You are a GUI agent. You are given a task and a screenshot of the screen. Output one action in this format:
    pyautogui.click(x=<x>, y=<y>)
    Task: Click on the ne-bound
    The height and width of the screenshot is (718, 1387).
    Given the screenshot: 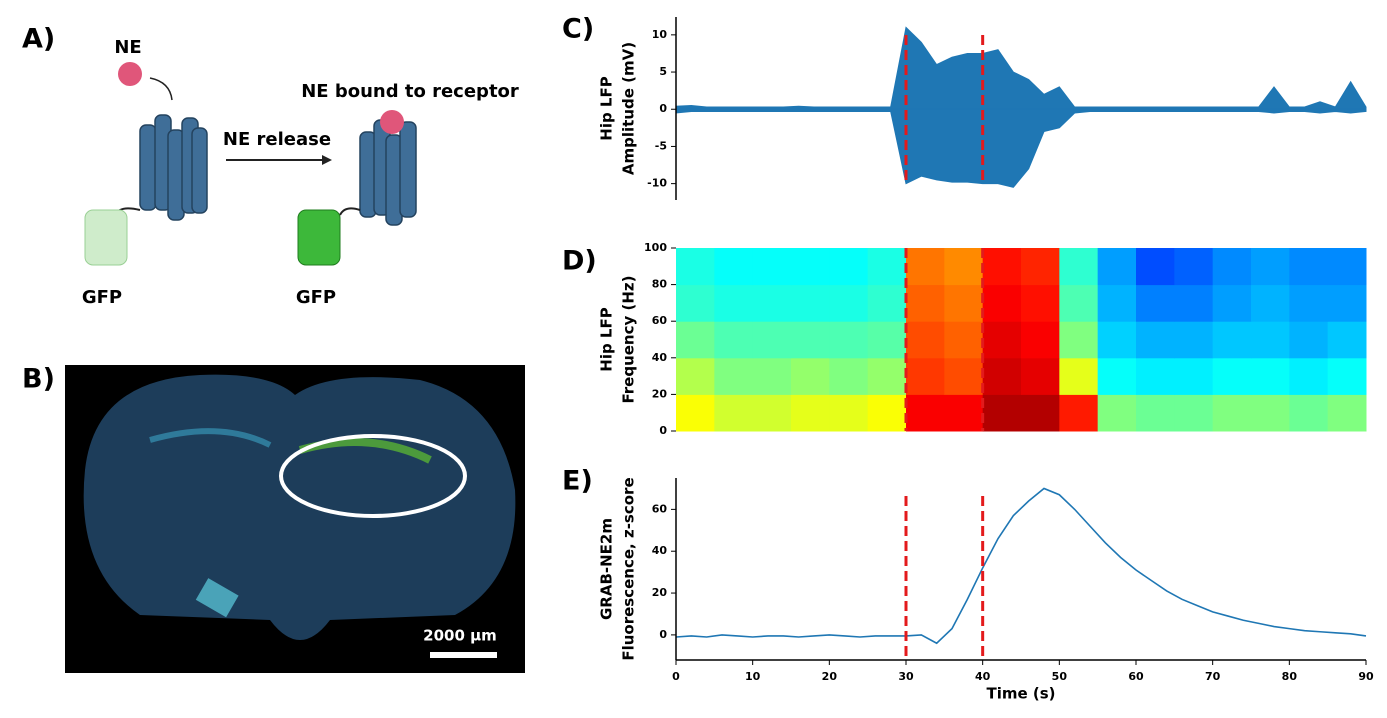 What is the action you would take?
    pyautogui.click(x=392, y=122)
    